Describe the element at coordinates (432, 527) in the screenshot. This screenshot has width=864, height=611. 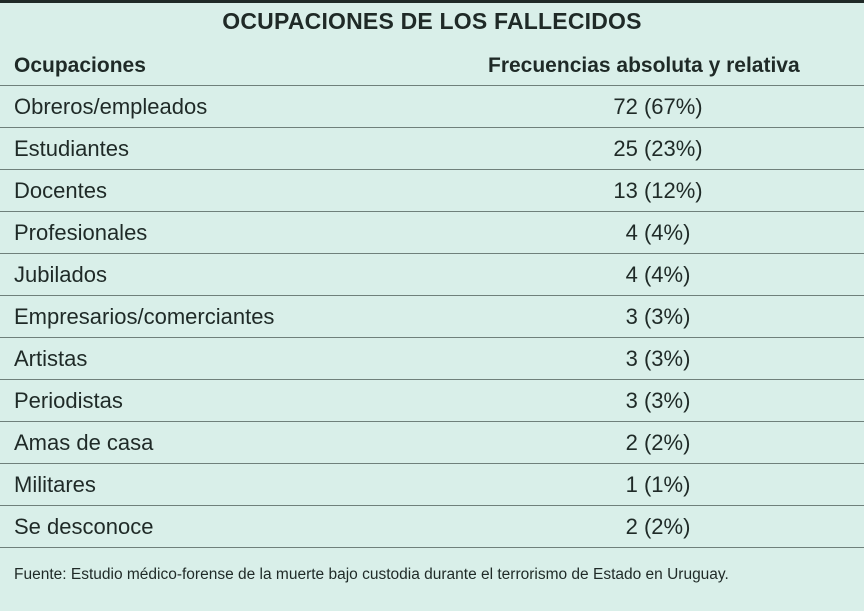
I see `table-row: Se desconoce 2 (2%)` at that location.